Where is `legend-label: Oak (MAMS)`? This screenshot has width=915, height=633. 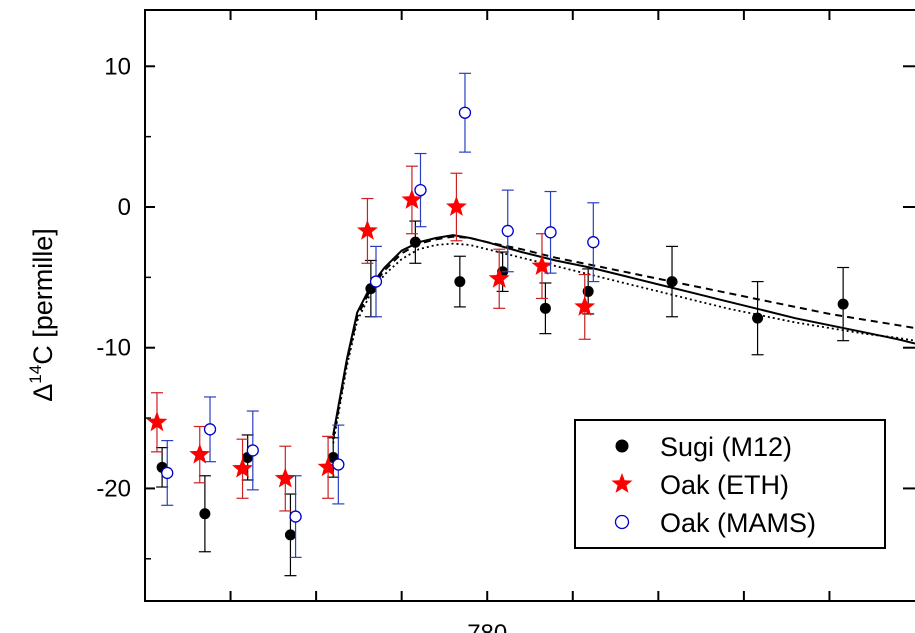 legend-label: Oak (MAMS) is located at coordinates (738, 523).